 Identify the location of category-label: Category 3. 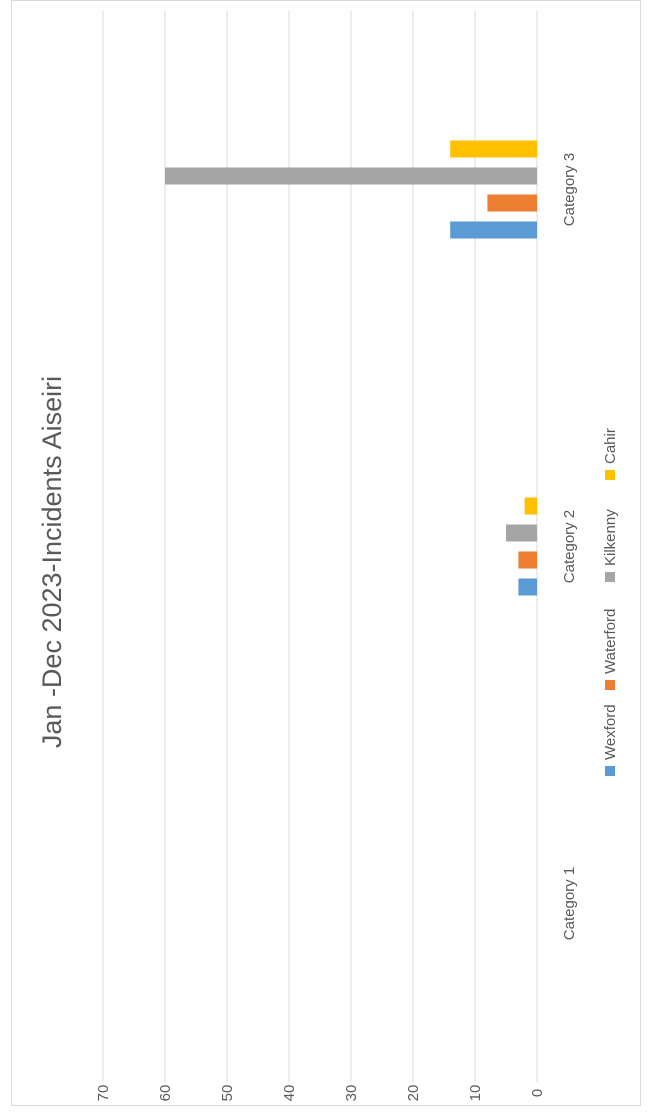
(569, 189).